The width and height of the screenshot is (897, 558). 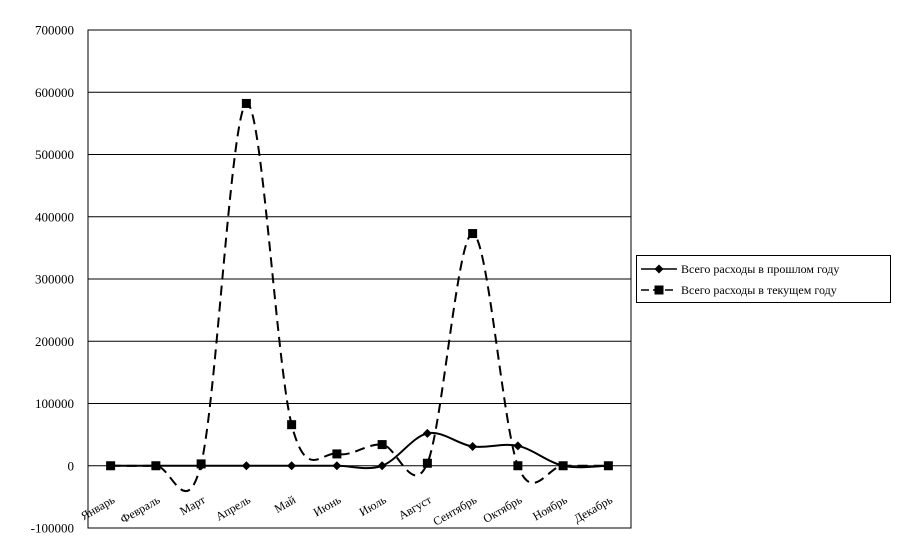 I want to click on y-tick-label: 600000, so click(x=54, y=92).